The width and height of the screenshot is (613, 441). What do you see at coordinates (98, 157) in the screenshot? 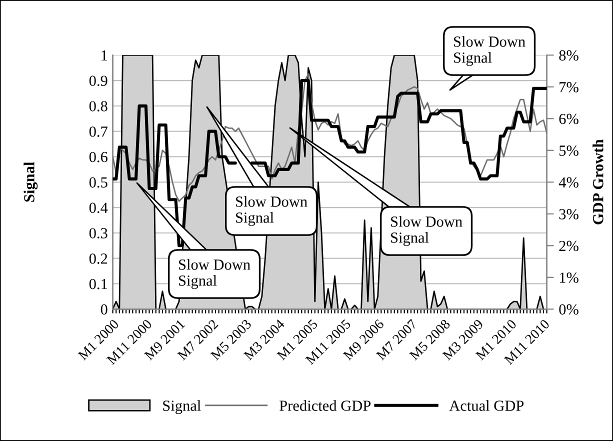
I see `y-tick-label: 0.6` at bounding box center [98, 157].